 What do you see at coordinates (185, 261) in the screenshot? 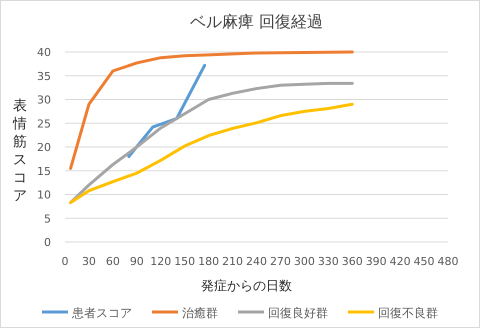
I see `x-tick-label: 150` at bounding box center [185, 261].